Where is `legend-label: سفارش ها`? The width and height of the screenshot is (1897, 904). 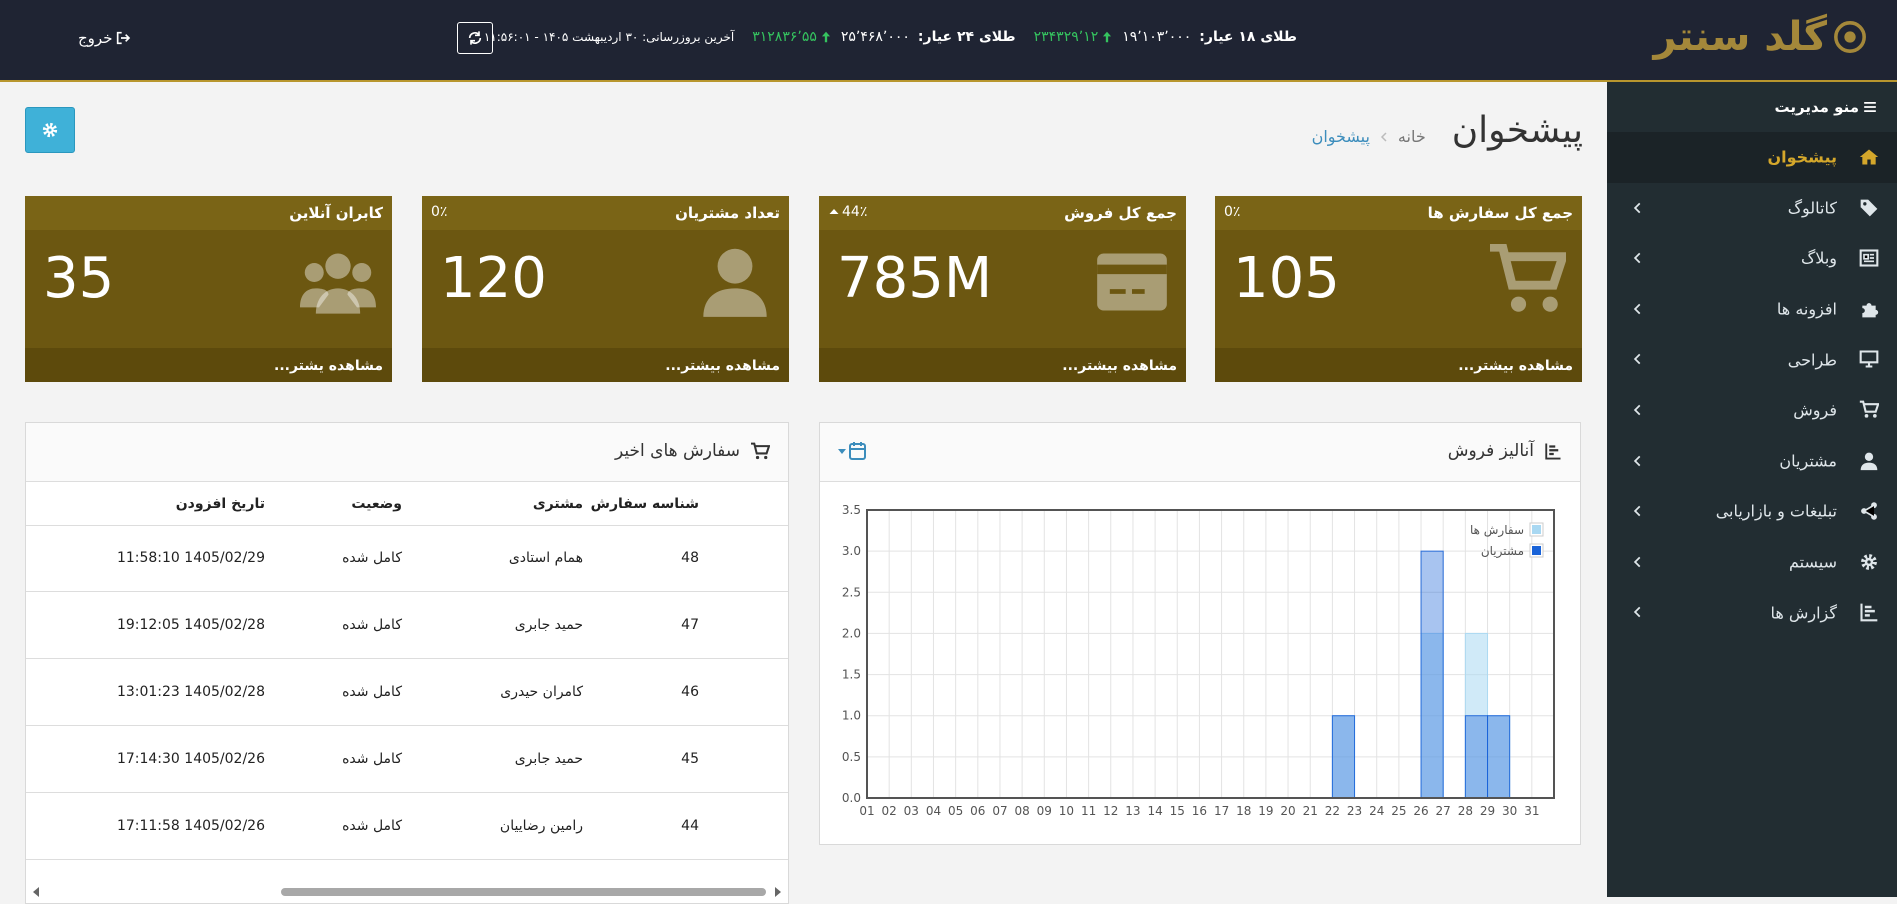
legend-label: سفارش ها is located at coordinates (1497, 530).